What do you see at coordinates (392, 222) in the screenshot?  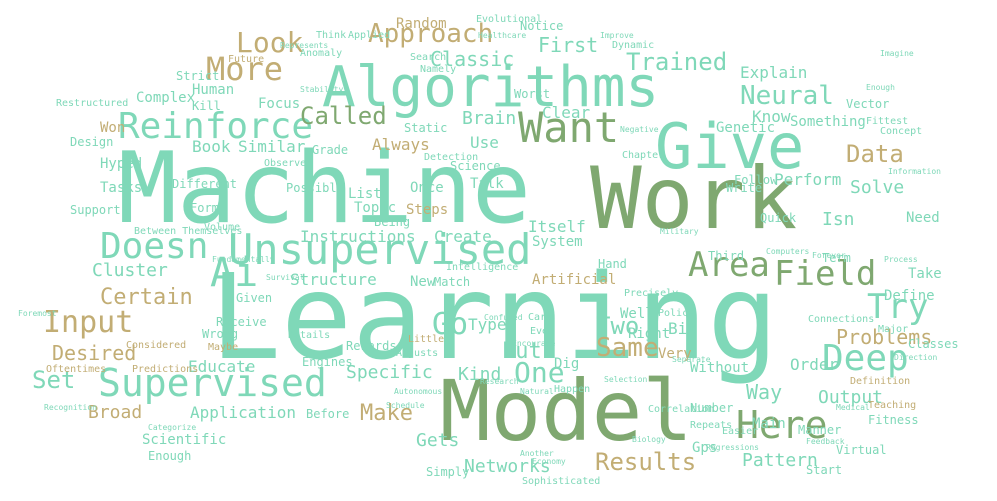 I see `cloud-word-being: Being` at bounding box center [392, 222].